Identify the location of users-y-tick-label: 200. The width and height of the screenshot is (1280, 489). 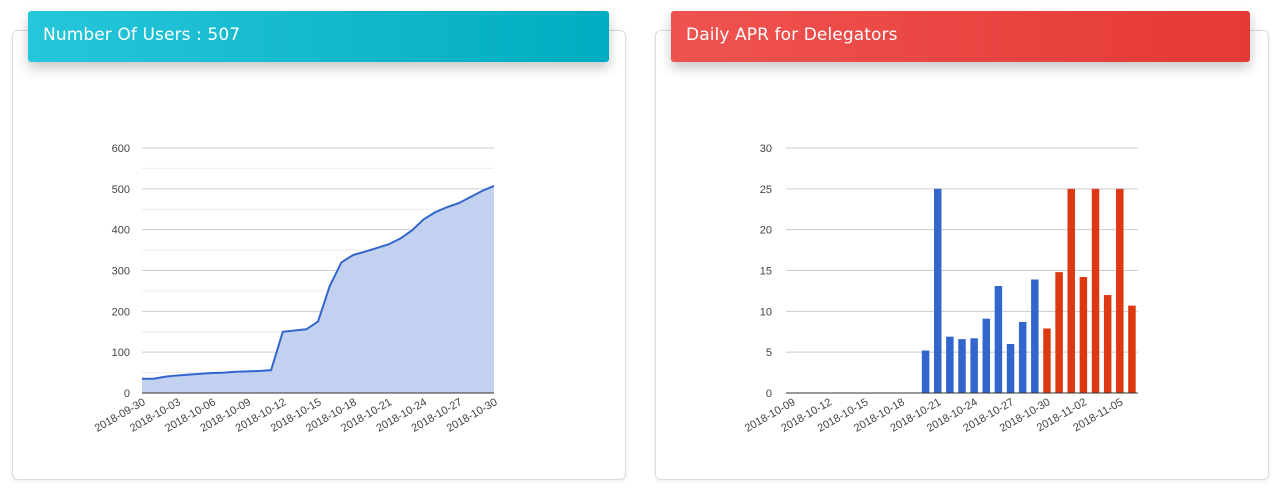
(121, 312).